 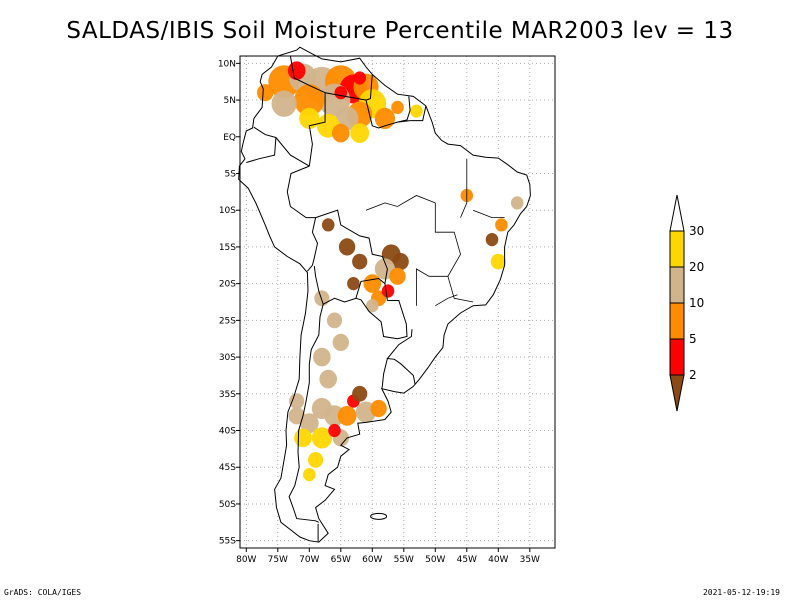 What do you see at coordinates (677, 213) in the screenshot?
I see `colorbar-top-triangle` at bounding box center [677, 213].